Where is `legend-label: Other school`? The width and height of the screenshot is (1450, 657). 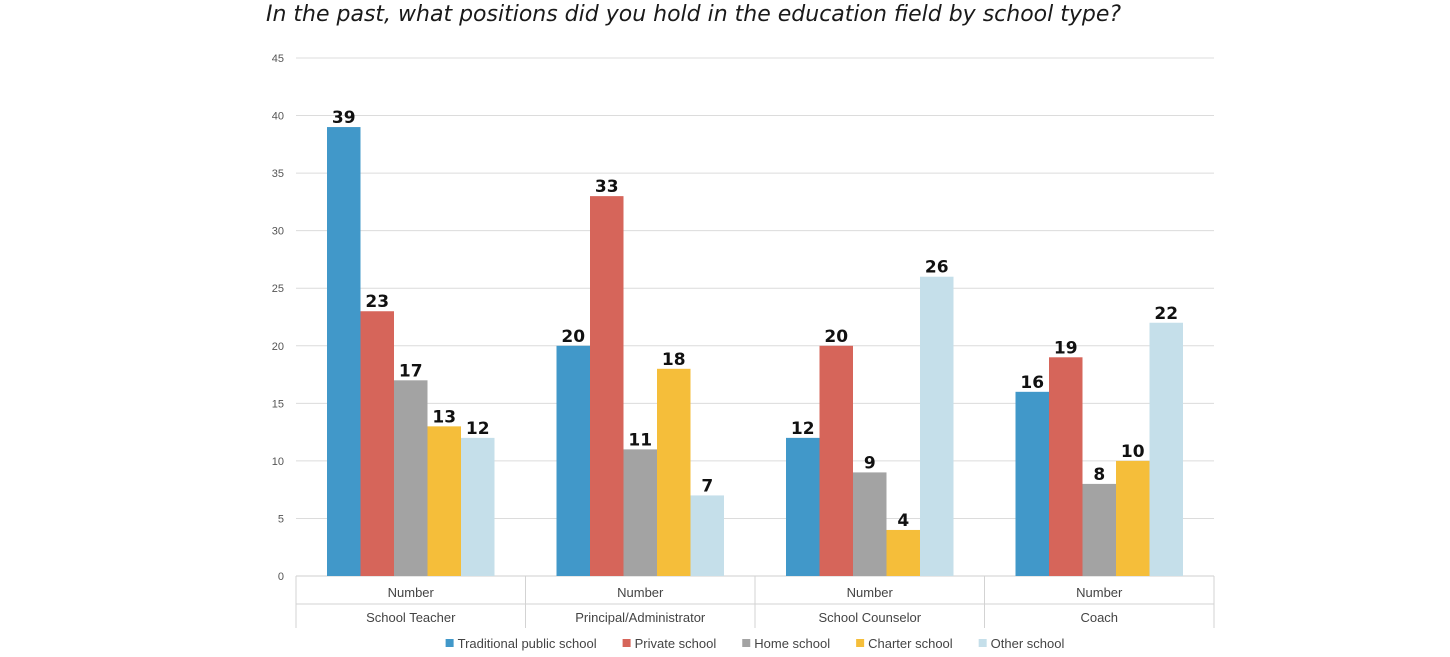
legend-label: Other school is located at coordinates (1028, 643).